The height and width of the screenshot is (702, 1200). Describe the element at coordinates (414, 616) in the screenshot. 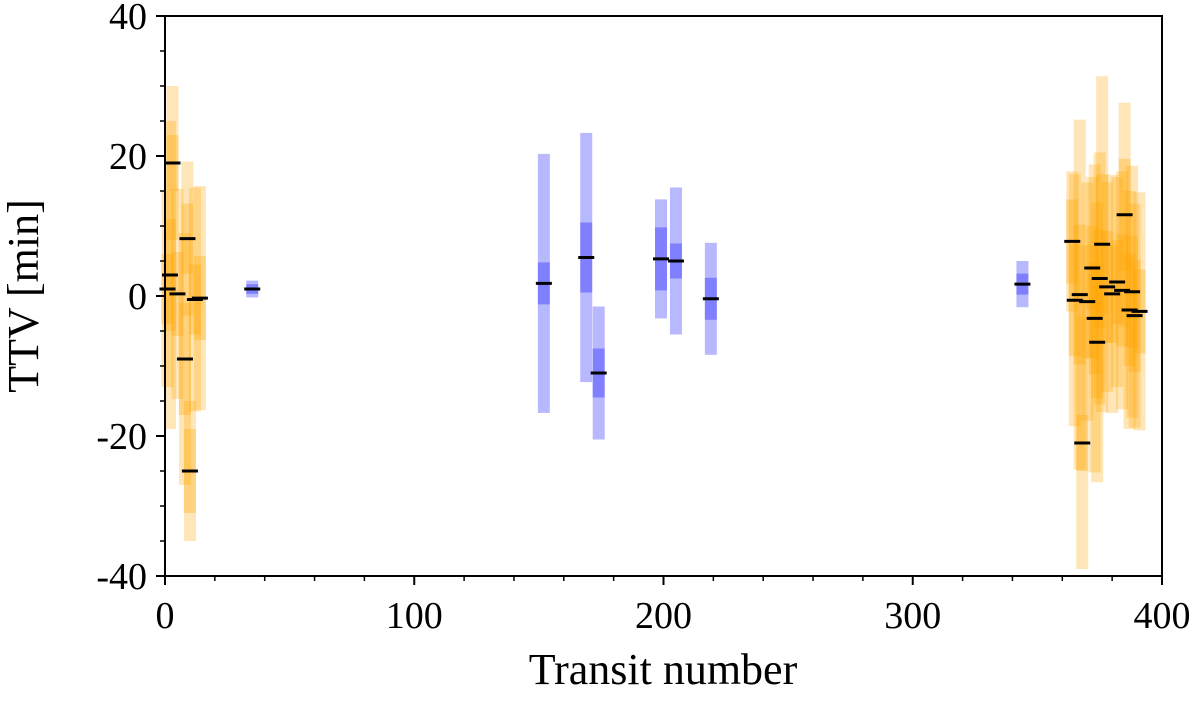

I see `x-tick-label: 100` at that location.